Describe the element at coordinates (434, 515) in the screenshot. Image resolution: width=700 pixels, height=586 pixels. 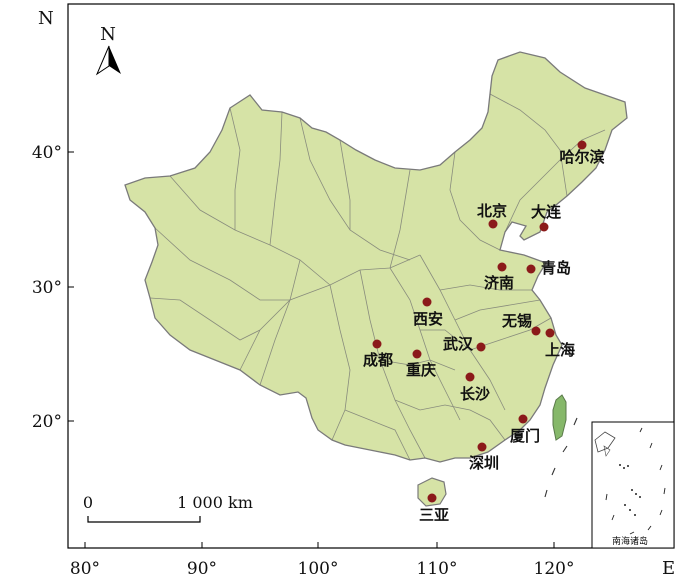
I see `city-label: 三亚` at that location.